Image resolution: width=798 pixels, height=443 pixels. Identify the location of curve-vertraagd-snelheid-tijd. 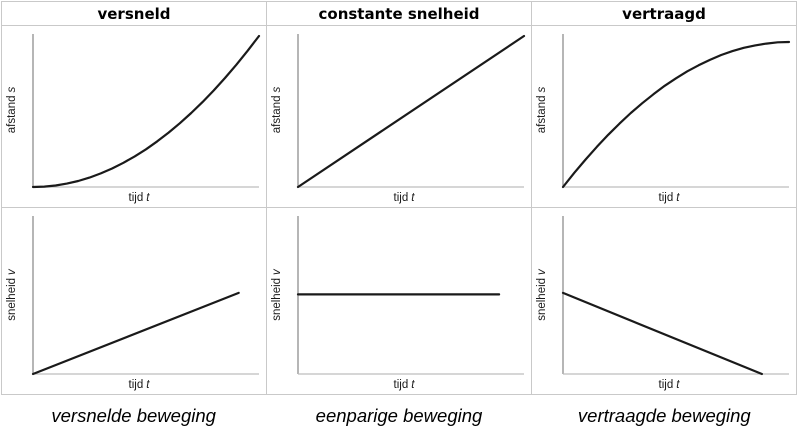
(662, 333).